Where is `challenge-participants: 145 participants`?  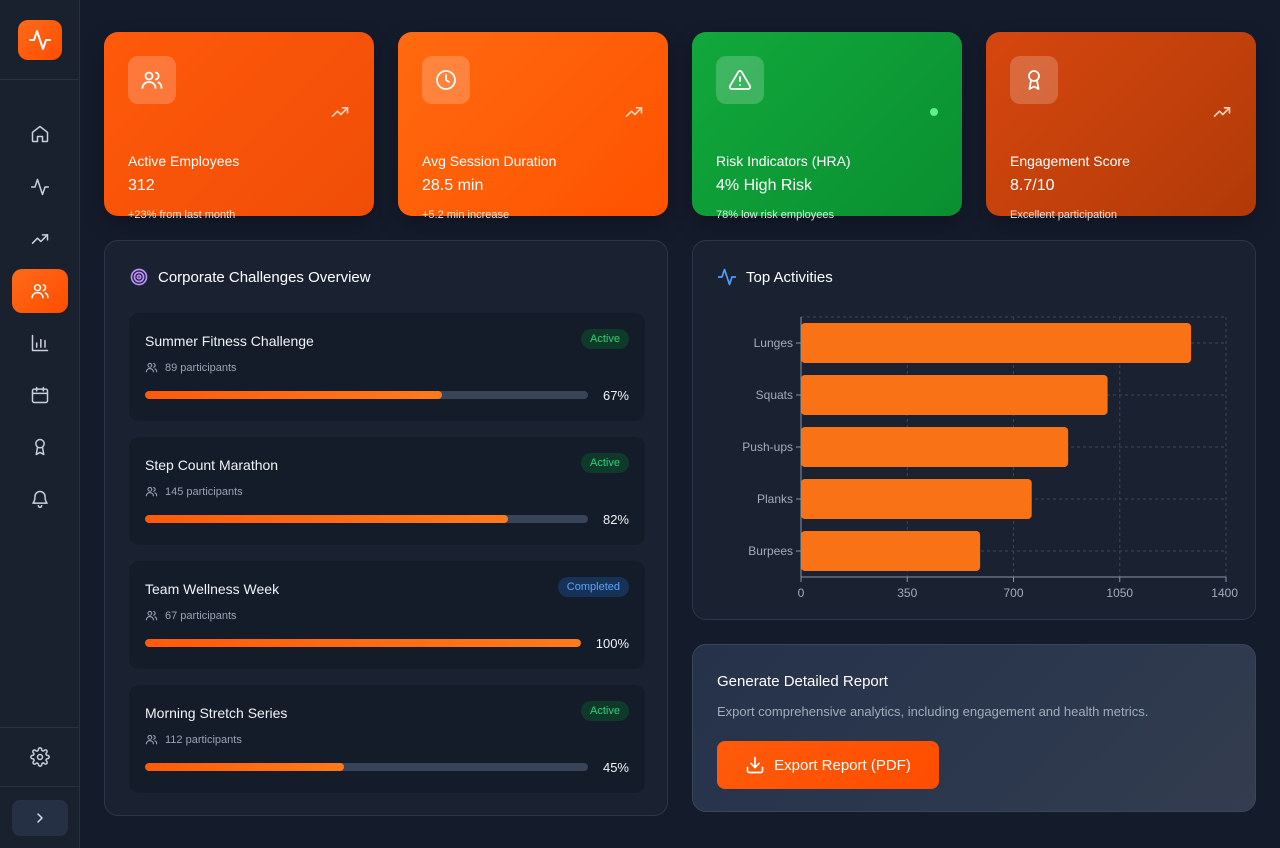
challenge-participants: 145 participants is located at coordinates (194, 491).